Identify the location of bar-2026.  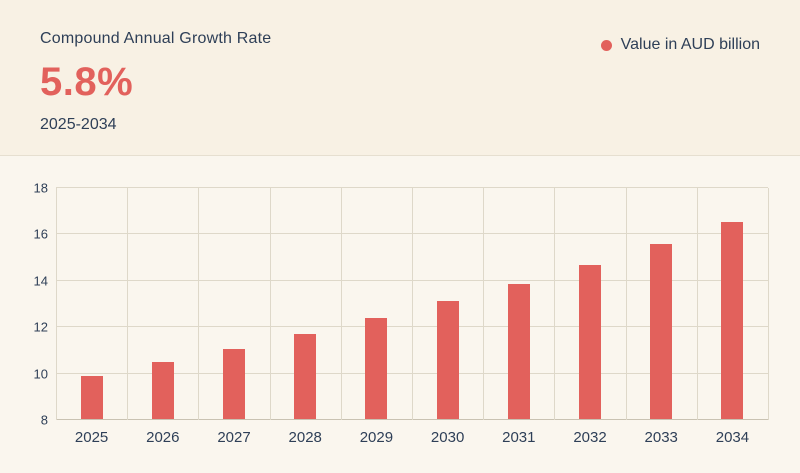
(162, 390).